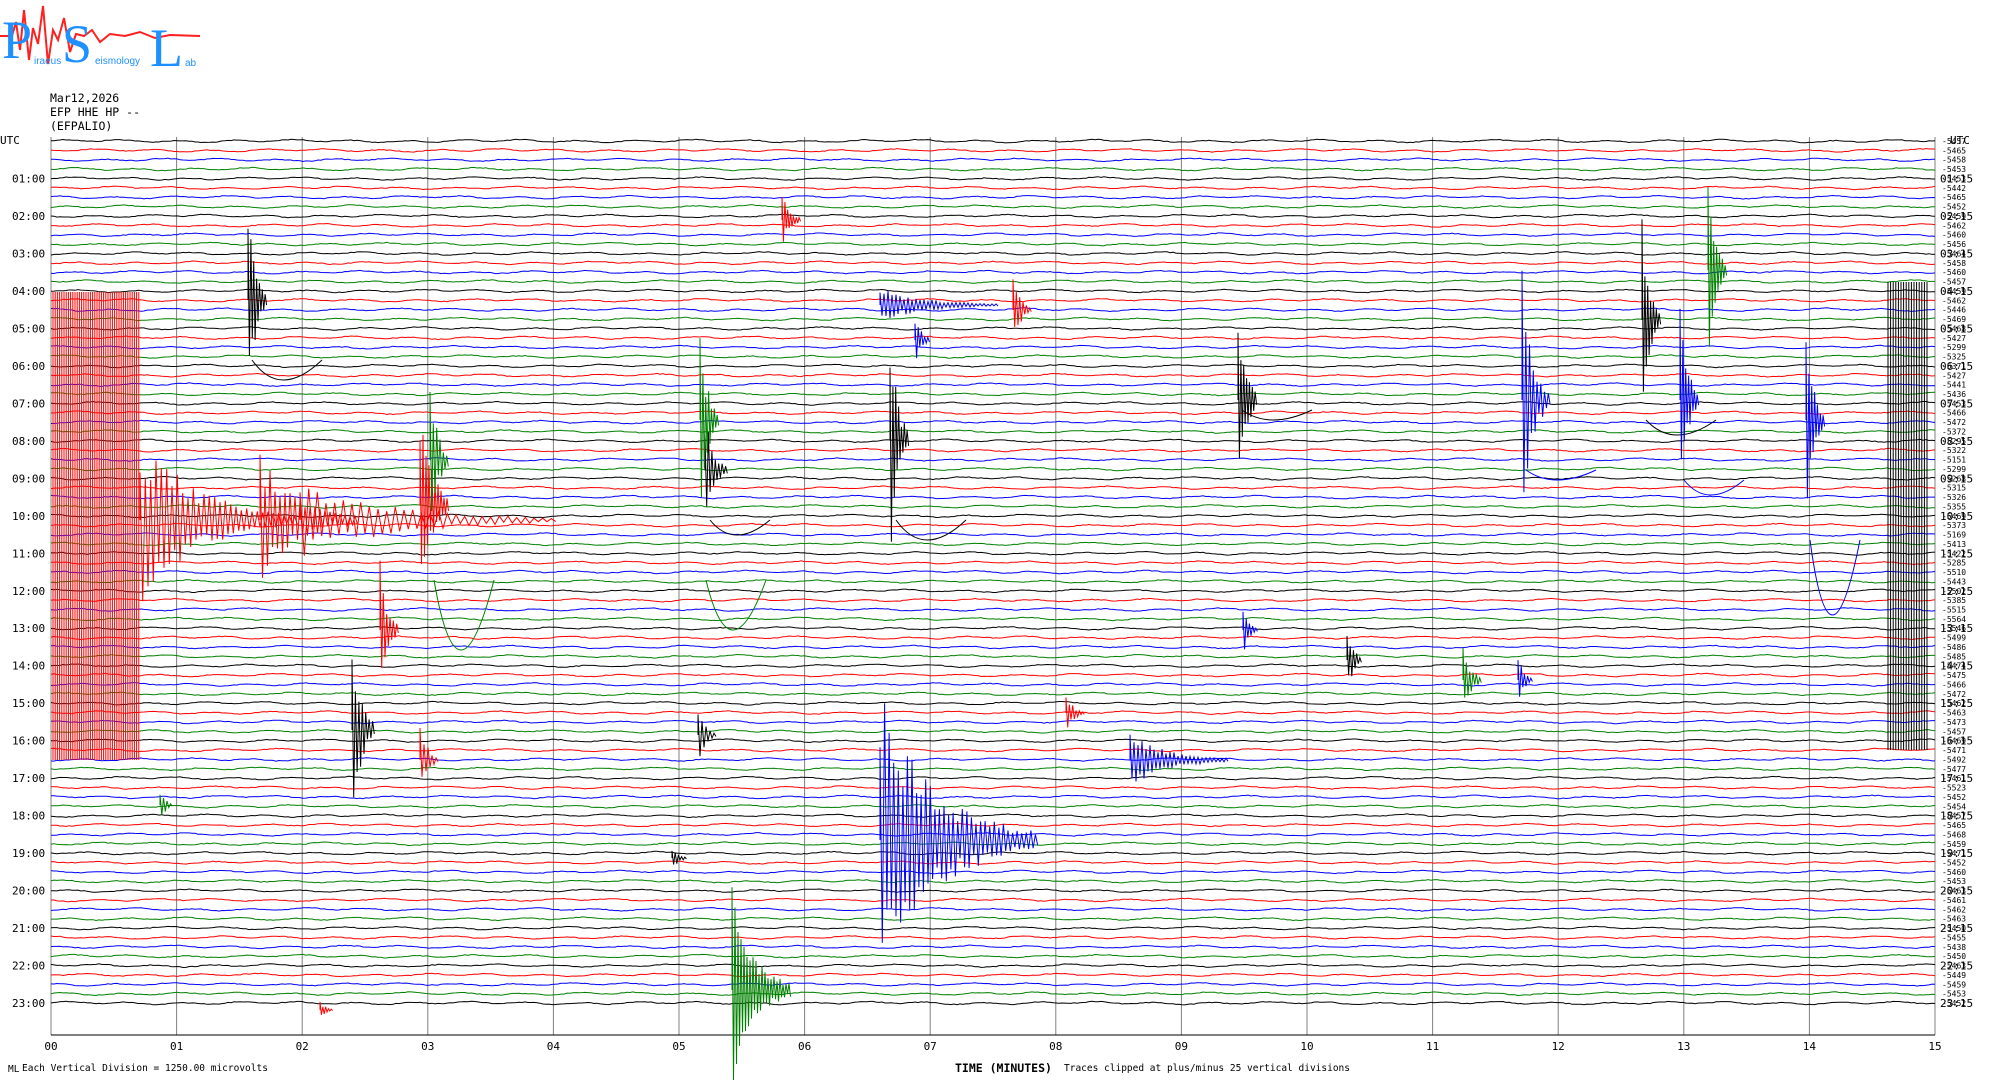  I want to click on trace-value-label: -5502, so click(1954, 591).